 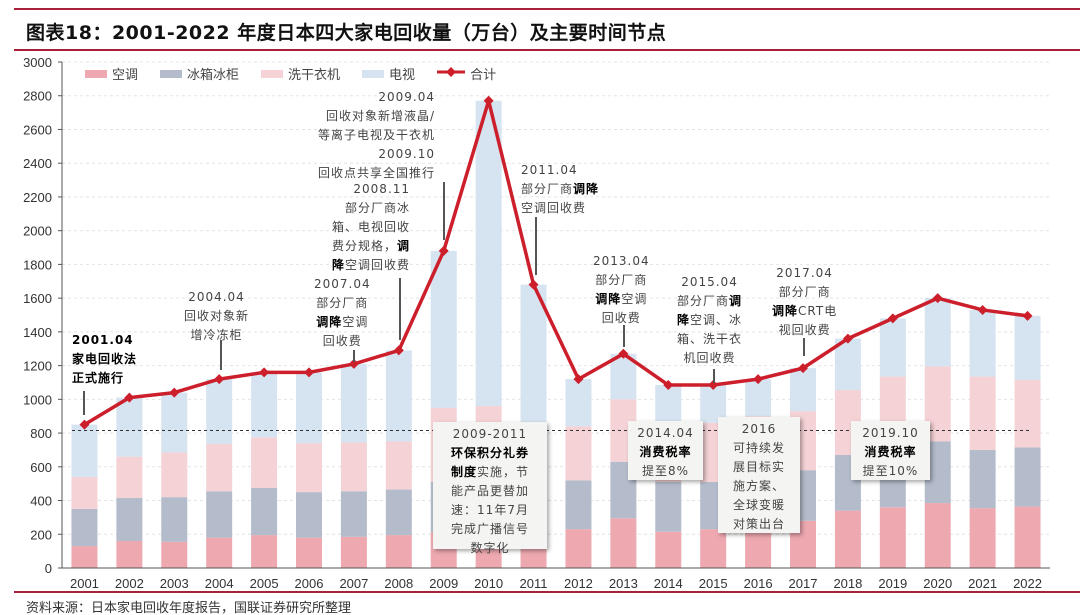 What do you see at coordinates (264, 583) in the screenshot?
I see `x-tick-label: 2005` at bounding box center [264, 583].